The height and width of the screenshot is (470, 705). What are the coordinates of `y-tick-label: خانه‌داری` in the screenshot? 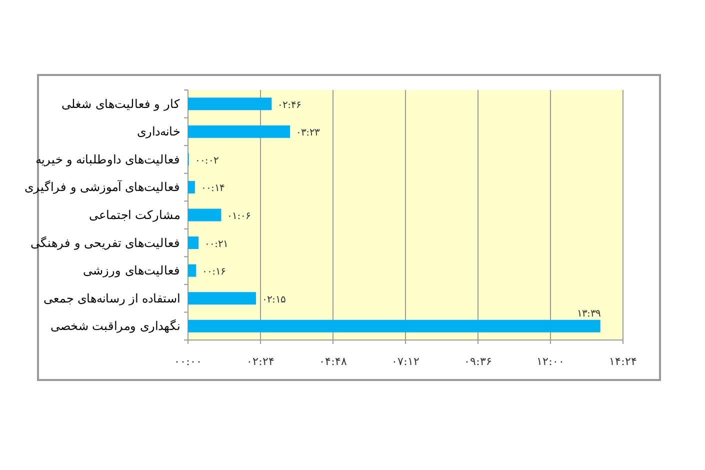 It's located at (158, 131).